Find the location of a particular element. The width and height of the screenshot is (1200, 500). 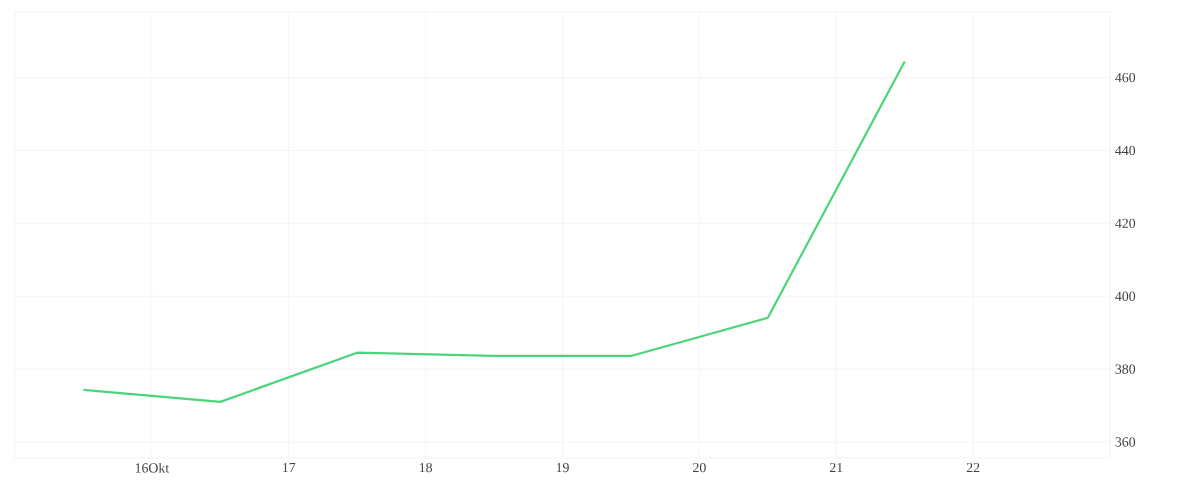

x-tick-label: 19 is located at coordinates (562, 467).